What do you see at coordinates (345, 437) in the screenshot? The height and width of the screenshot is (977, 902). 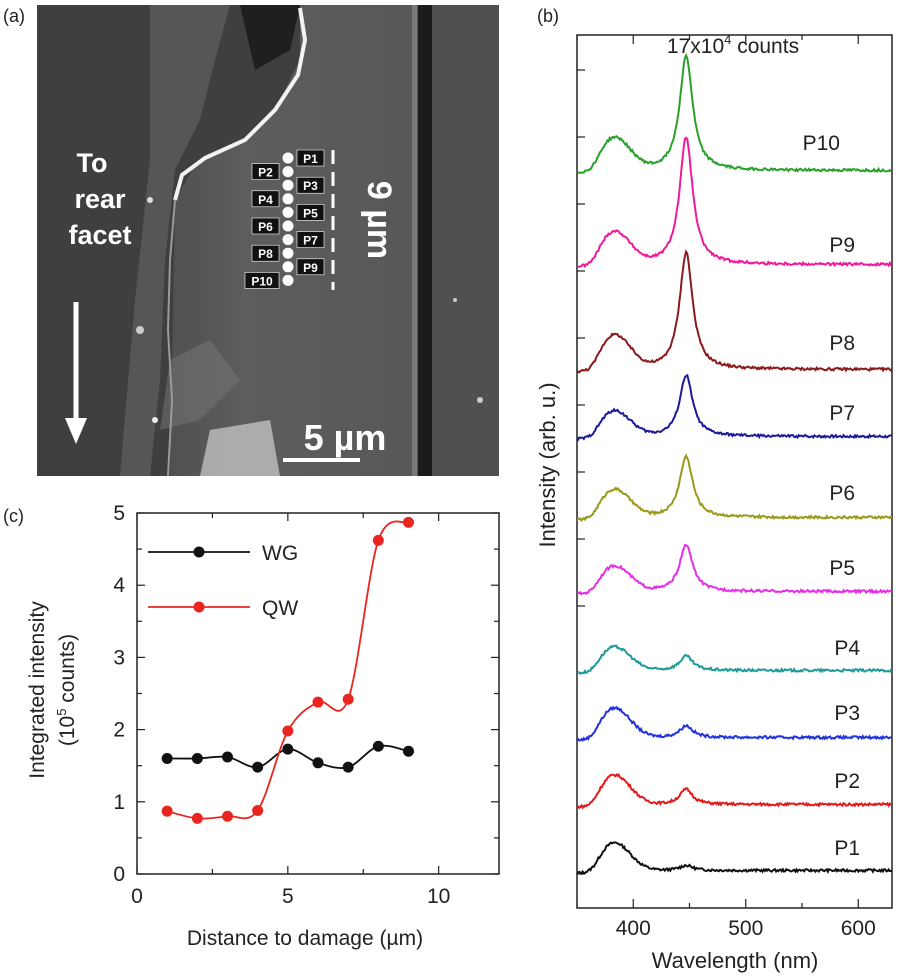 I see `scale-bar-label: 5 µm` at bounding box center [345, 437].